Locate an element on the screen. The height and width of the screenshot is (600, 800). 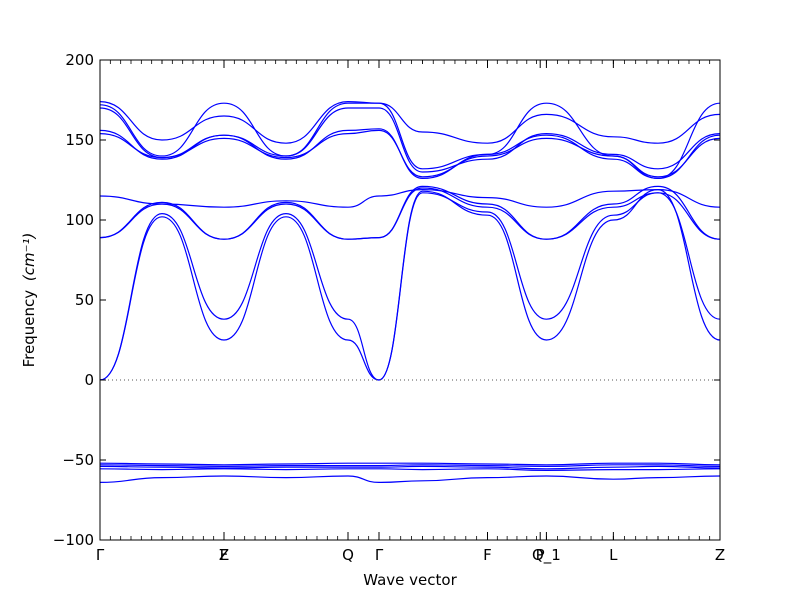
y-axis-label: Frequency (cm⁻¹) is located at coordinates (29, 300).